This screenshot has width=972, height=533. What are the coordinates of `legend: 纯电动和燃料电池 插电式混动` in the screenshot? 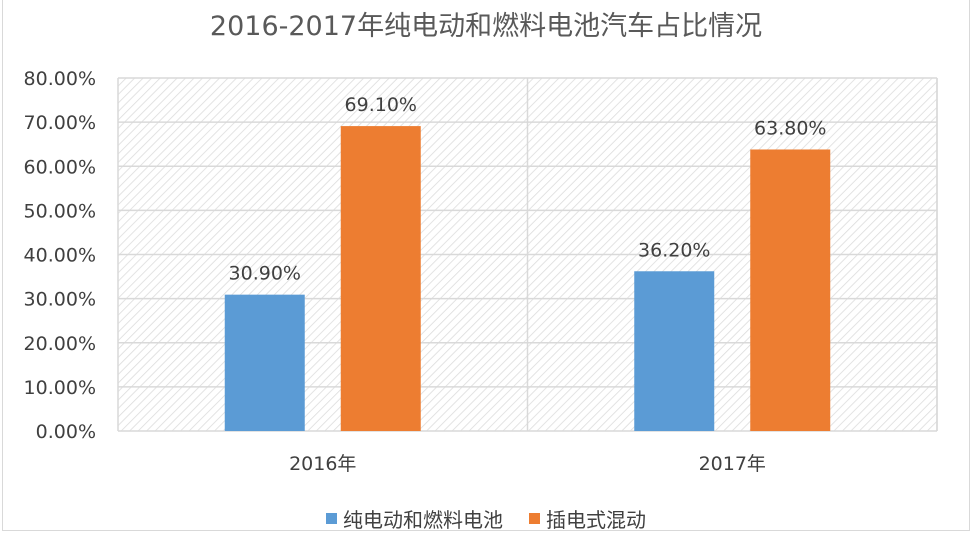 It's located at (486, 518).